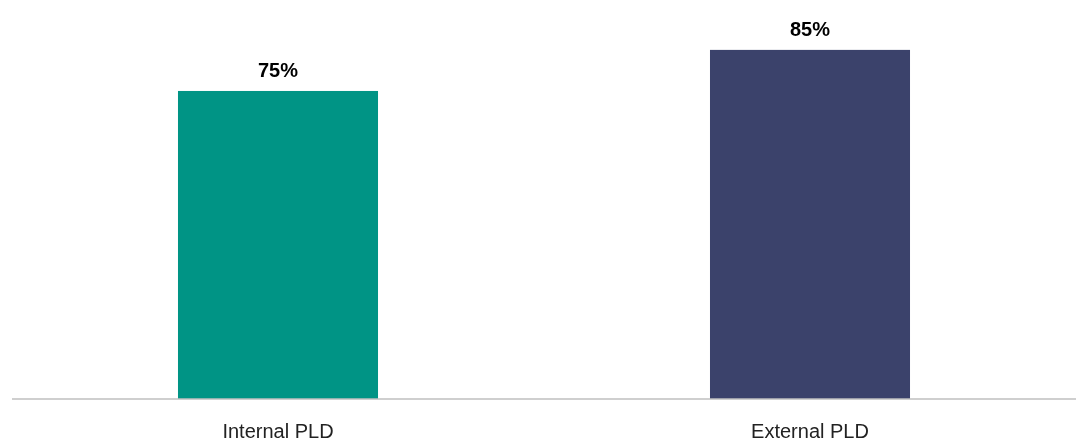 Image resolution: width=1076 pixels, height=443 pixels. I want to click on x-tick-label: Internal PLD, so click(278, 431).